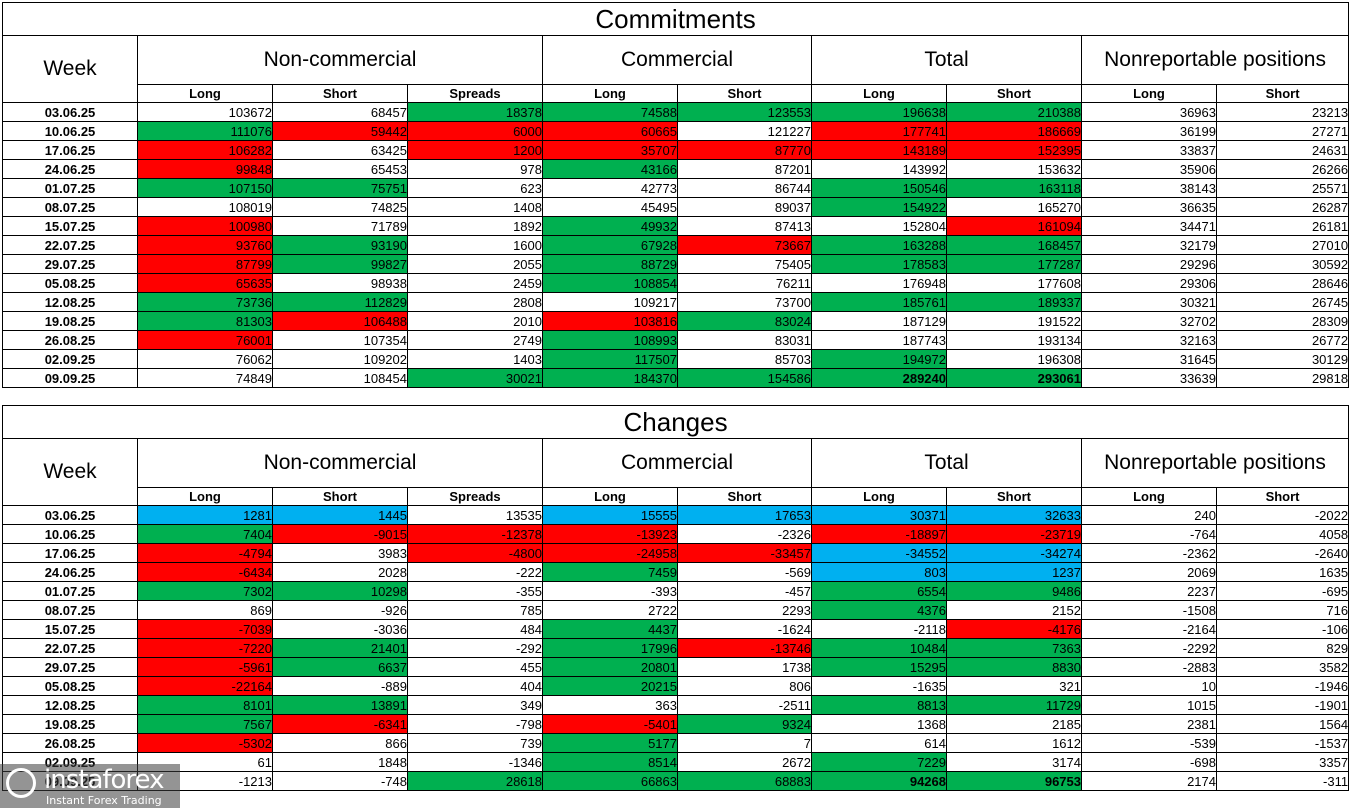 The image size is (1350, 809). What do you see at coordinates (879, 515) in the screenshot?
I see `value-cell: 30371` at bounding box center [879, 515].